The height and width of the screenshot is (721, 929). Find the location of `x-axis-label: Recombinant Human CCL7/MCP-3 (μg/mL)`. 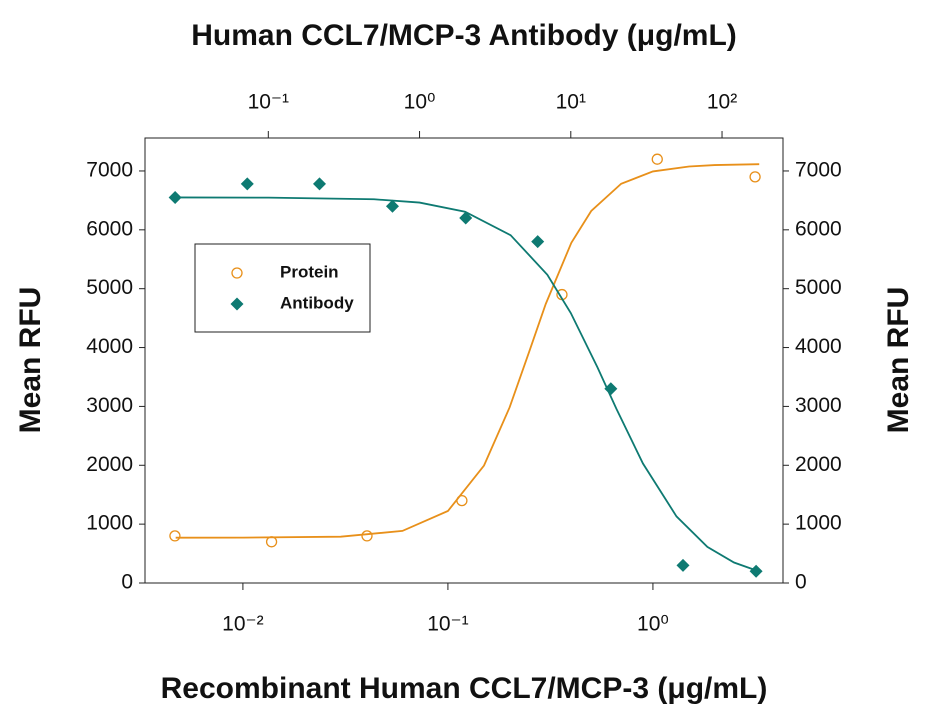

x-axis-label: Recombinant Human CCL7/MCP-3 (μg/mL) is located at coordinates (464, 688).